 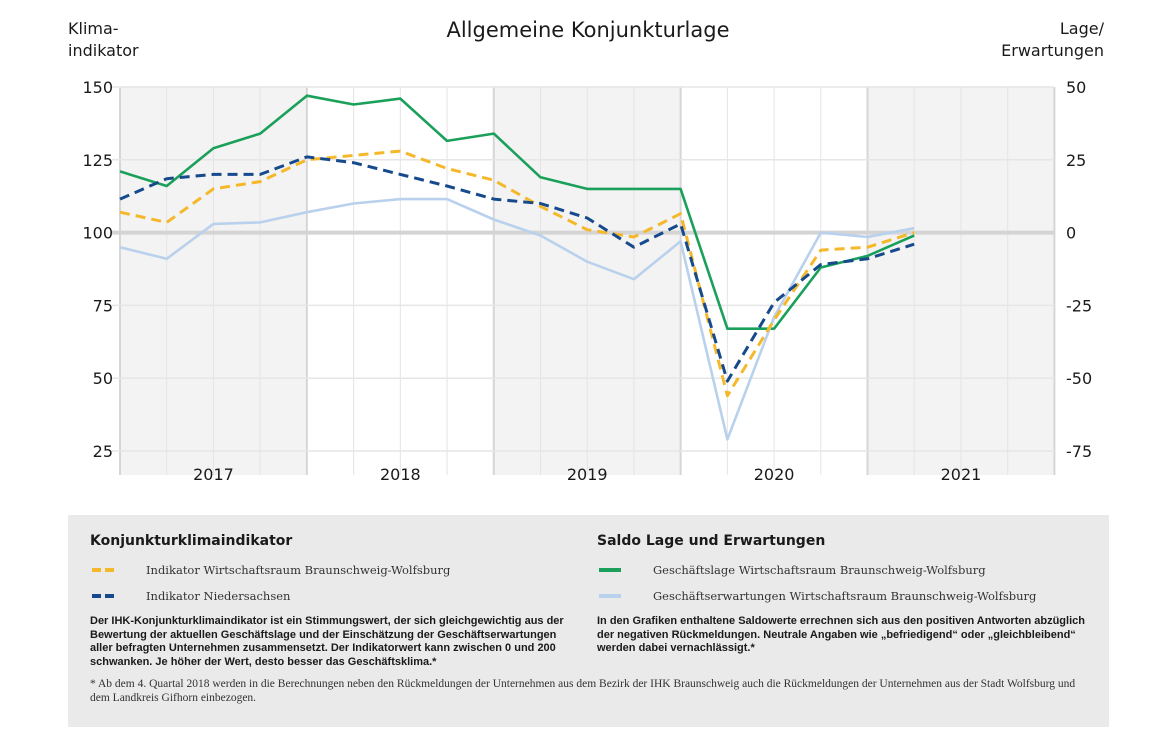 What do you see at coordinates (97, 160) in the screenshot?
I see `left-tick-label: 125` at bounding box center [97, 160].